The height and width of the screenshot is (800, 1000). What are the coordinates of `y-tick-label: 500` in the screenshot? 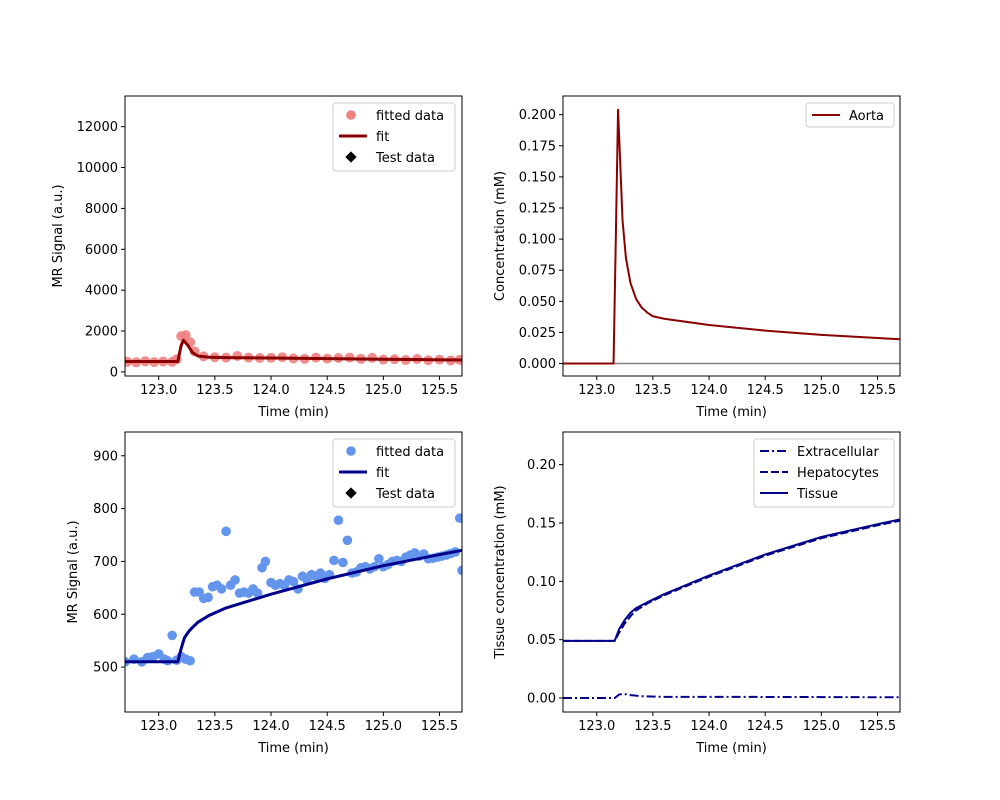 It's located at (105, 668).